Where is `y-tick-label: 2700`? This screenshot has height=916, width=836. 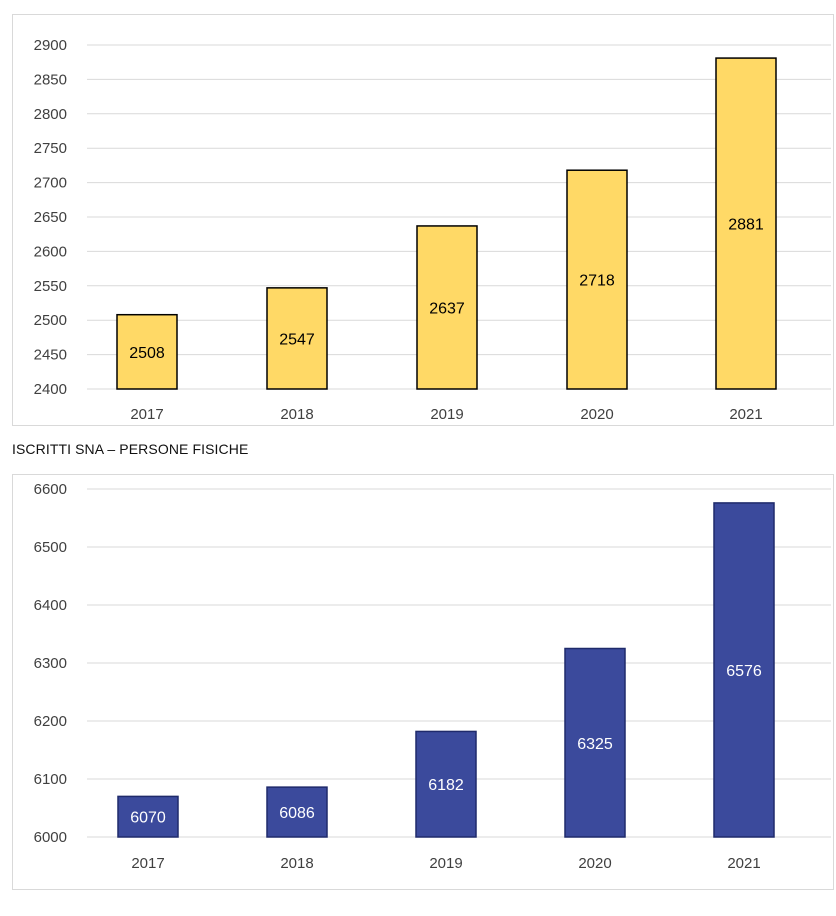 y-tick-label: 2700 is located at coordinates (50, 183).